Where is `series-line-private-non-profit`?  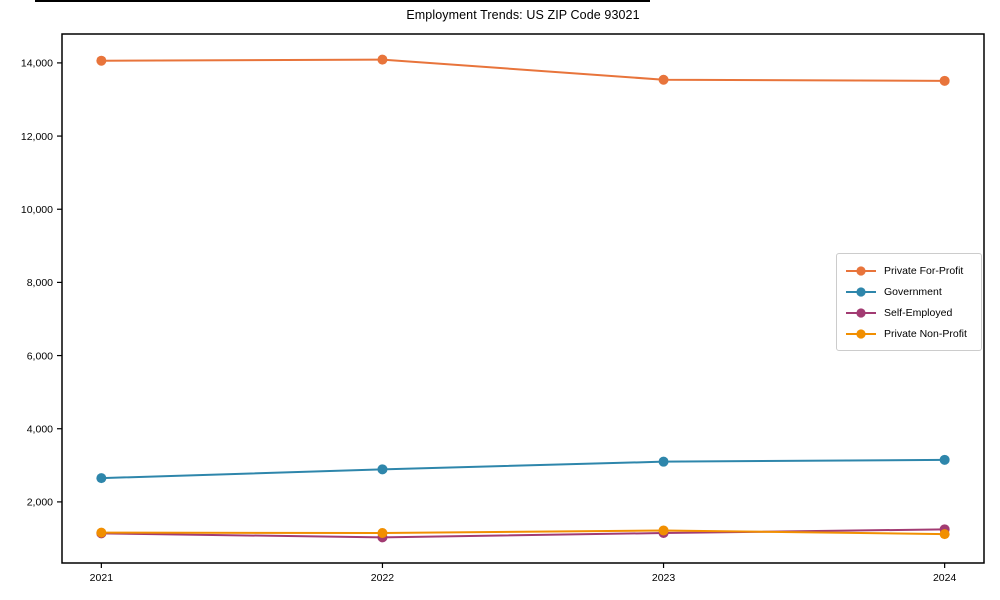
series-line-private-non-profit is located at coordinates (523, 532).